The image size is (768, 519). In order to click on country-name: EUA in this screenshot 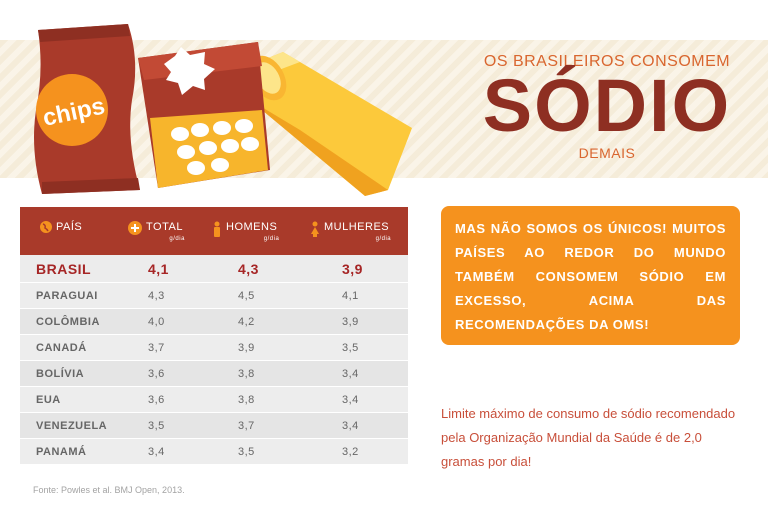, I will do `click(48, 400)`.